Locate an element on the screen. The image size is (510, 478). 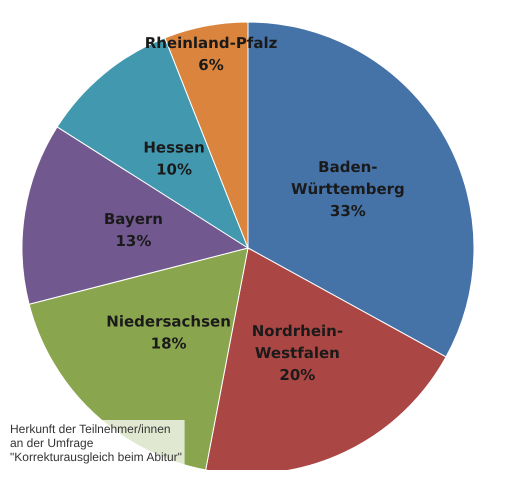
data-label: 18% is located at coordinates (168, 343).